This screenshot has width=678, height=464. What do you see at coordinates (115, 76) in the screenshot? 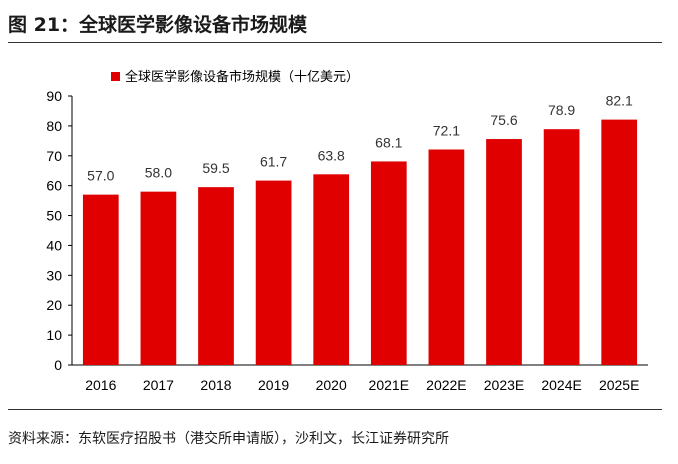
I see `legend-swatch` at bounding box center [115, 76].